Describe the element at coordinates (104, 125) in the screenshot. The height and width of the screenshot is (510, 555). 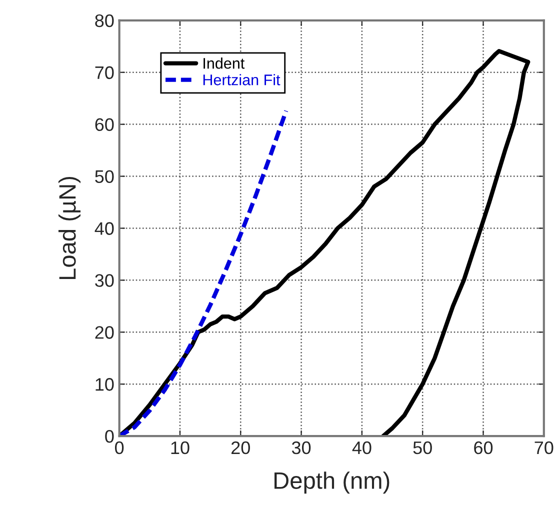
I see `y-tick-label: 60` at that location.